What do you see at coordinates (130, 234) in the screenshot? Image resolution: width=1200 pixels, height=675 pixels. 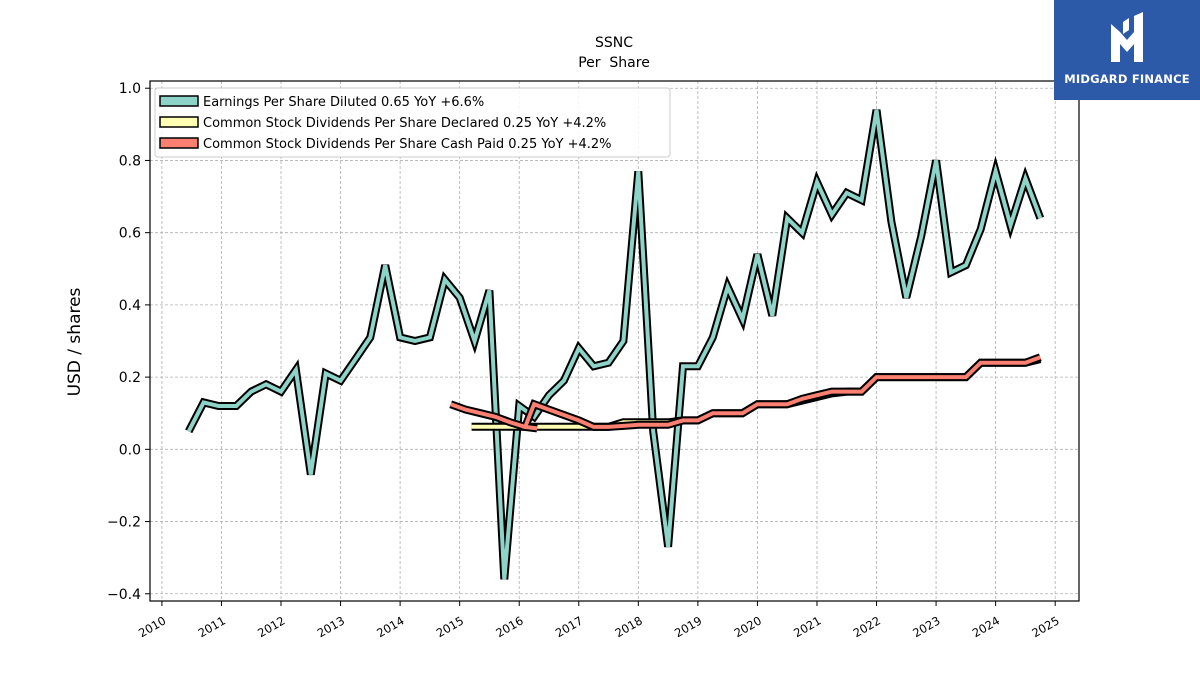 I see `y-tick-label: 0.6` at bounding box center [130, 234].